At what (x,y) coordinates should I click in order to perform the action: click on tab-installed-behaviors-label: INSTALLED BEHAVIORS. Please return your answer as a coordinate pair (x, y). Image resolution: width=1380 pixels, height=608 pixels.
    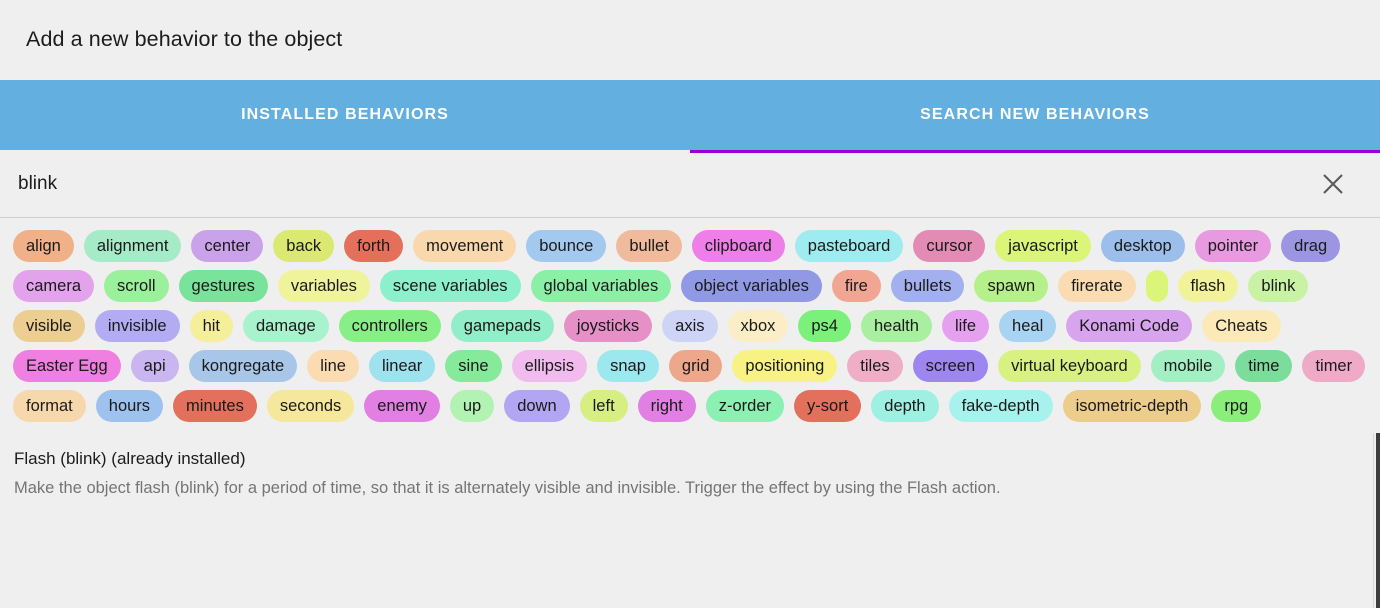
    Looking at the image, I should click on (345, 114).